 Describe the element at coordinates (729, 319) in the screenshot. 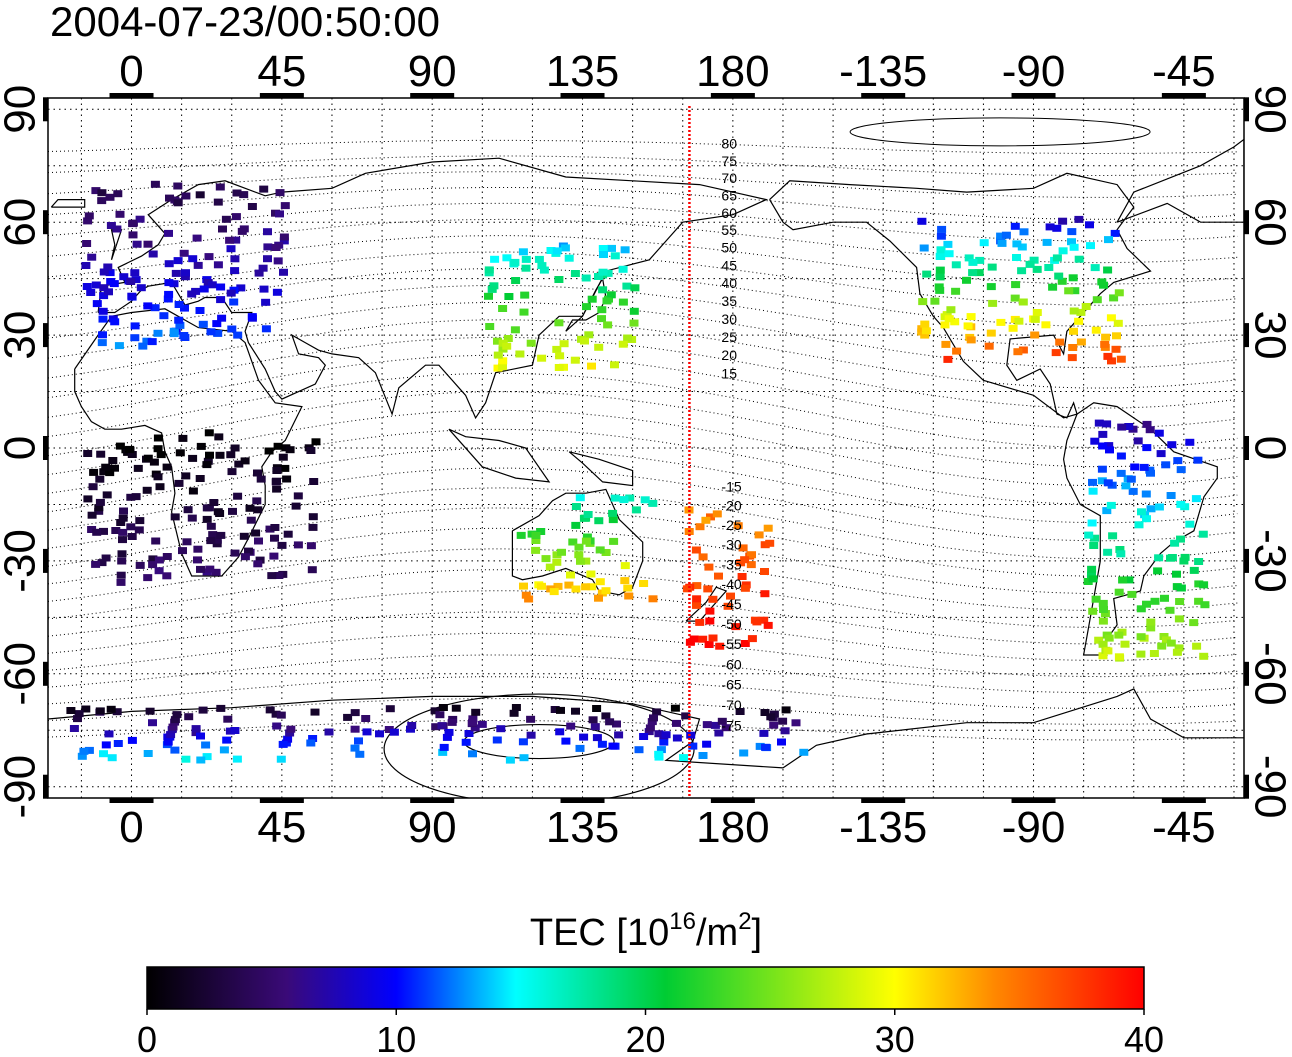

I see `contour-label: 30` at that location.